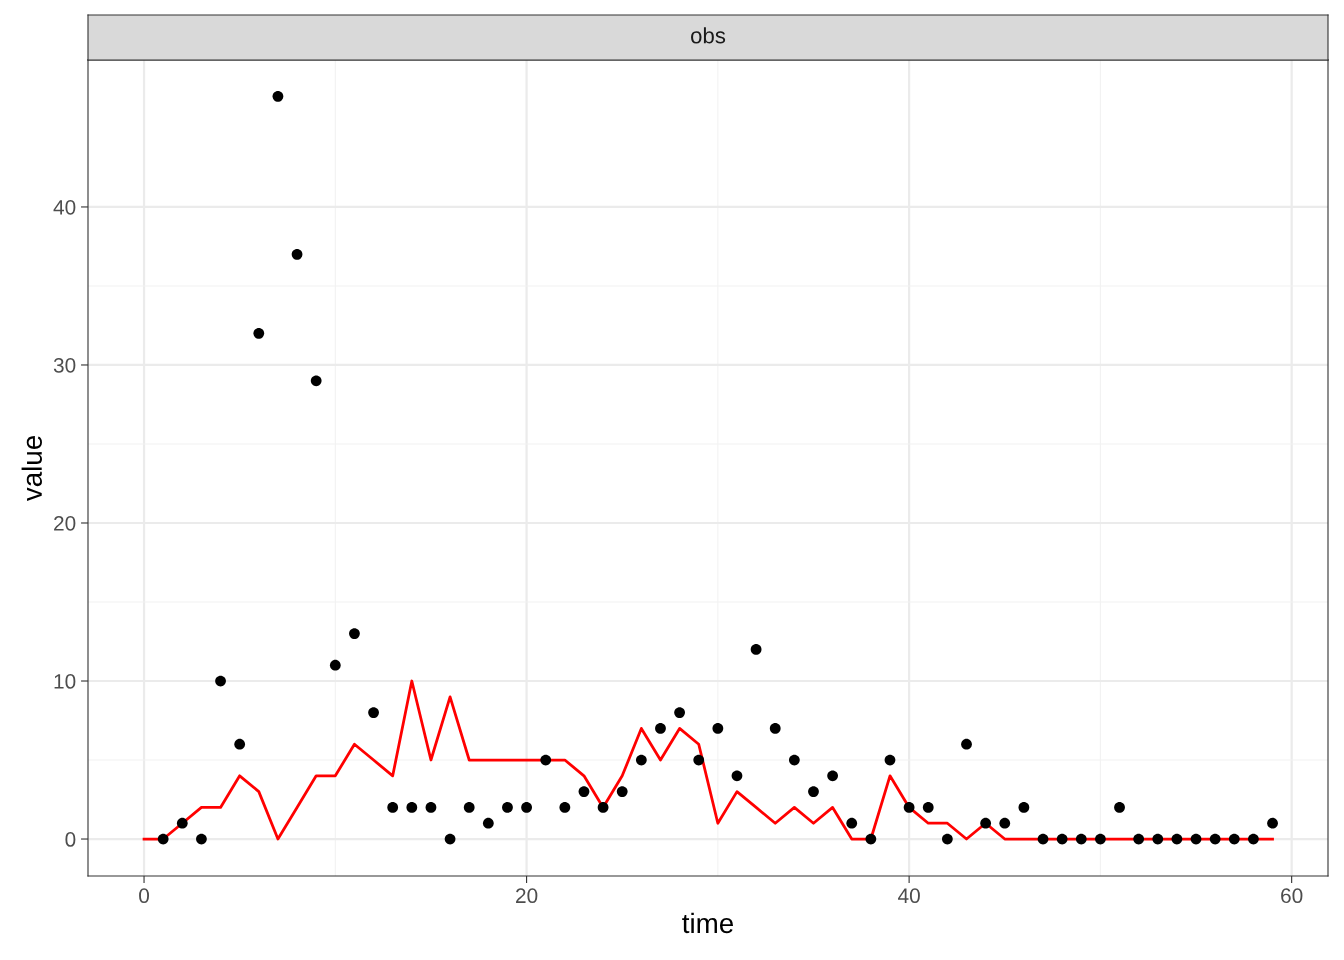  Describe the element at coordinates (144, 896) in the screenshot. I see `x-tick-label: 0` at that location.